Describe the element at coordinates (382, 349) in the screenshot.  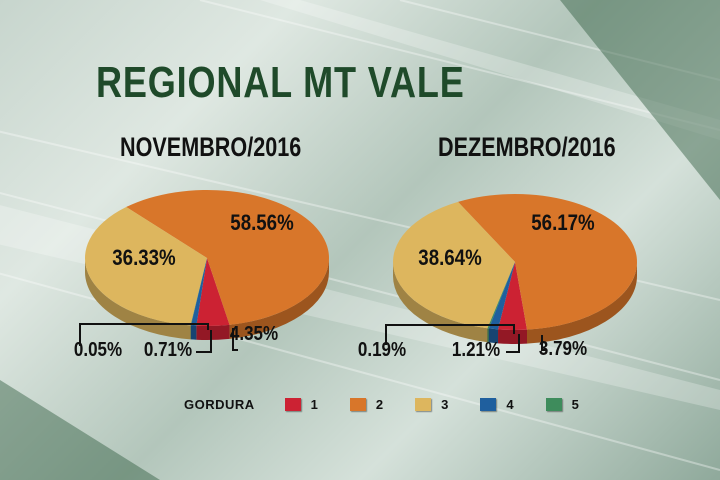
I see `slice-label-5: 0.19%` at that location.